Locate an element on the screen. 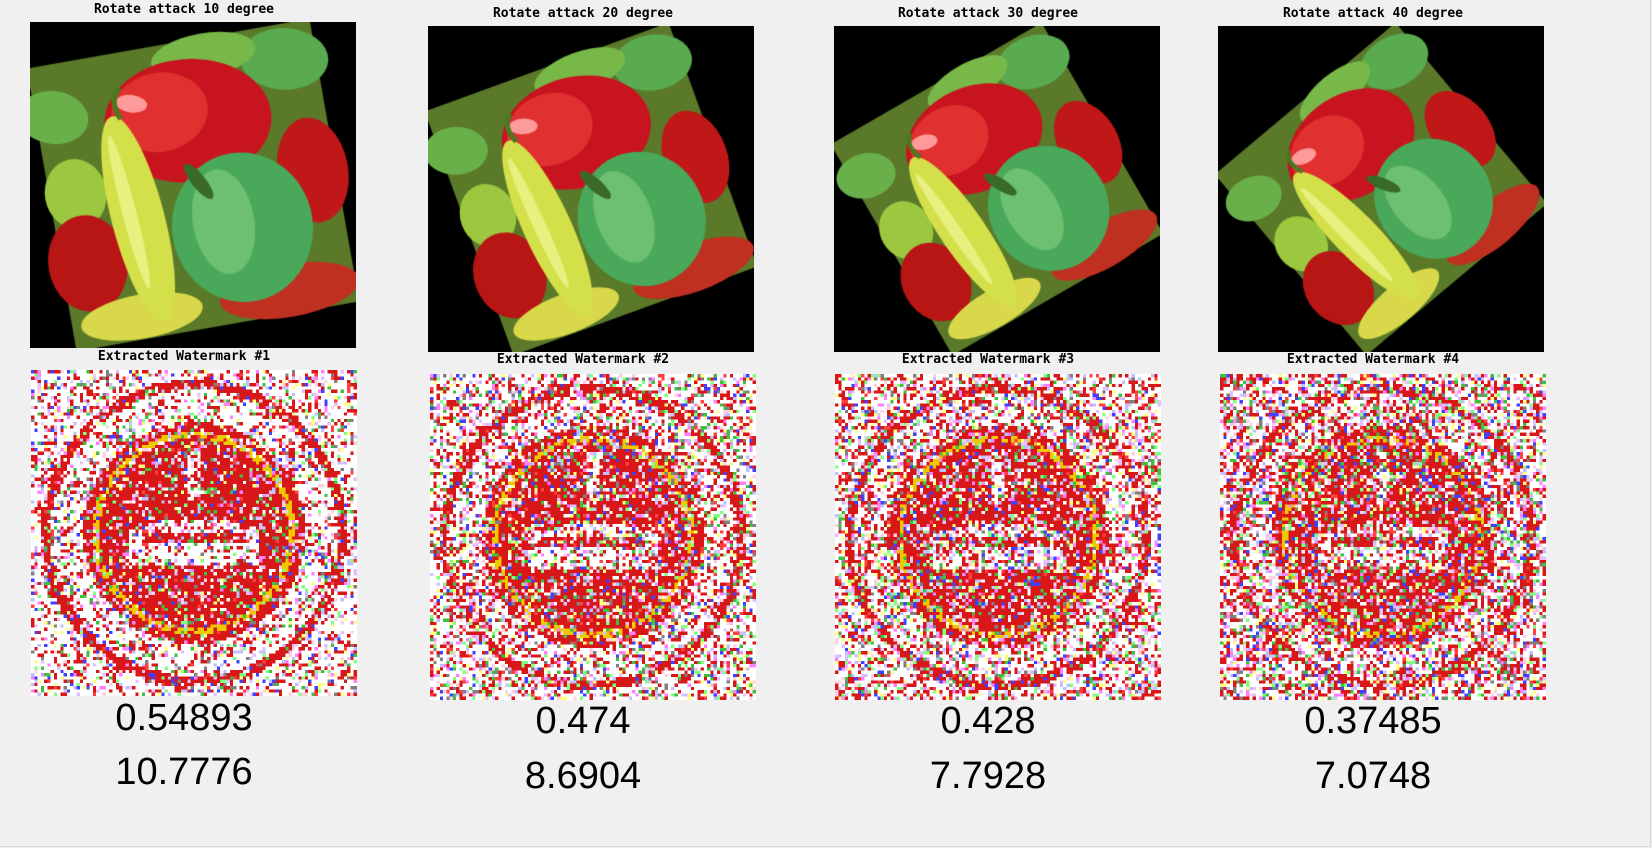  psnr-value-3: 7.7928 is located at coordinates (988, 776).